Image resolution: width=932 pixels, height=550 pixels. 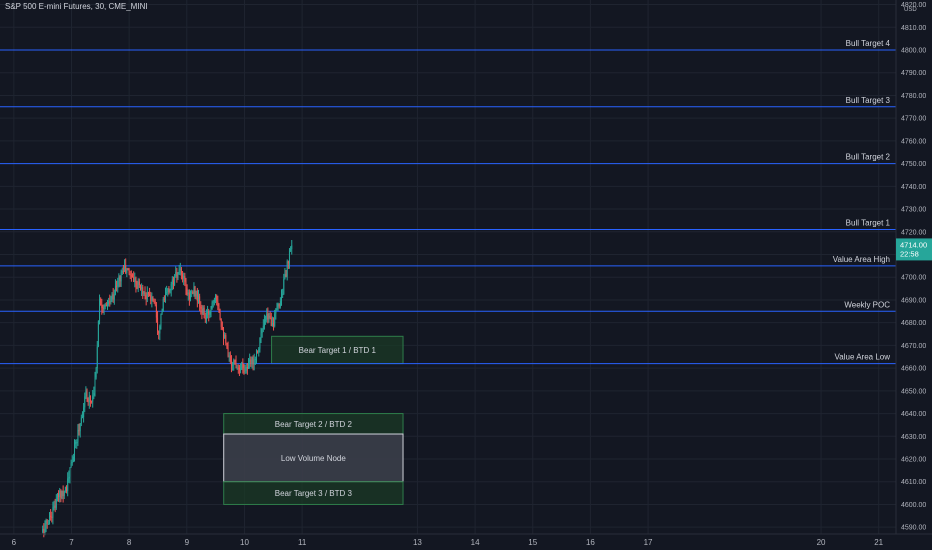 What do you see at coordinates (861, 259) in the screenshot?
I see `level-label: Value Area High` at bounding box center [861, 259].